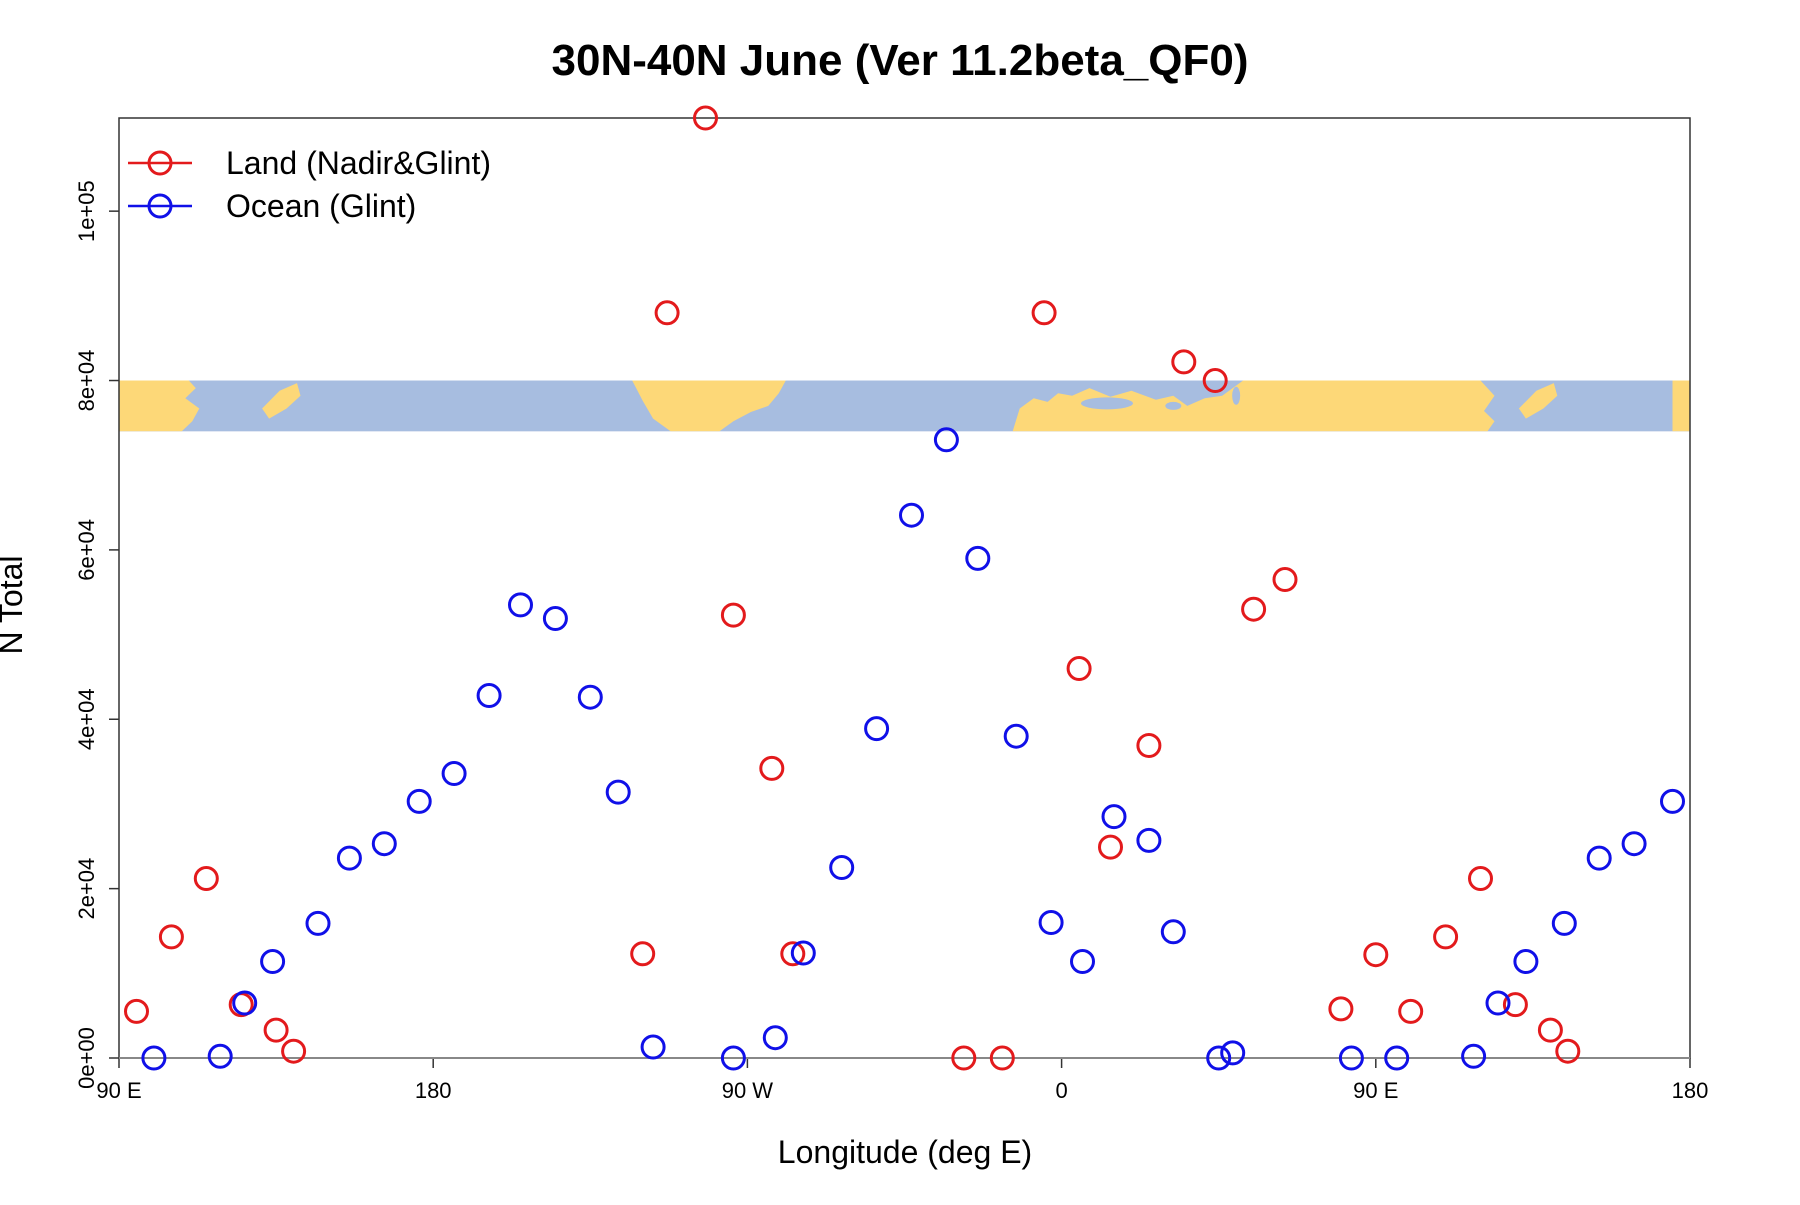 The height and width of the screenshot is (1205, 1800). I want to click on y-tick-label: 8e+04, so click(86, 381).